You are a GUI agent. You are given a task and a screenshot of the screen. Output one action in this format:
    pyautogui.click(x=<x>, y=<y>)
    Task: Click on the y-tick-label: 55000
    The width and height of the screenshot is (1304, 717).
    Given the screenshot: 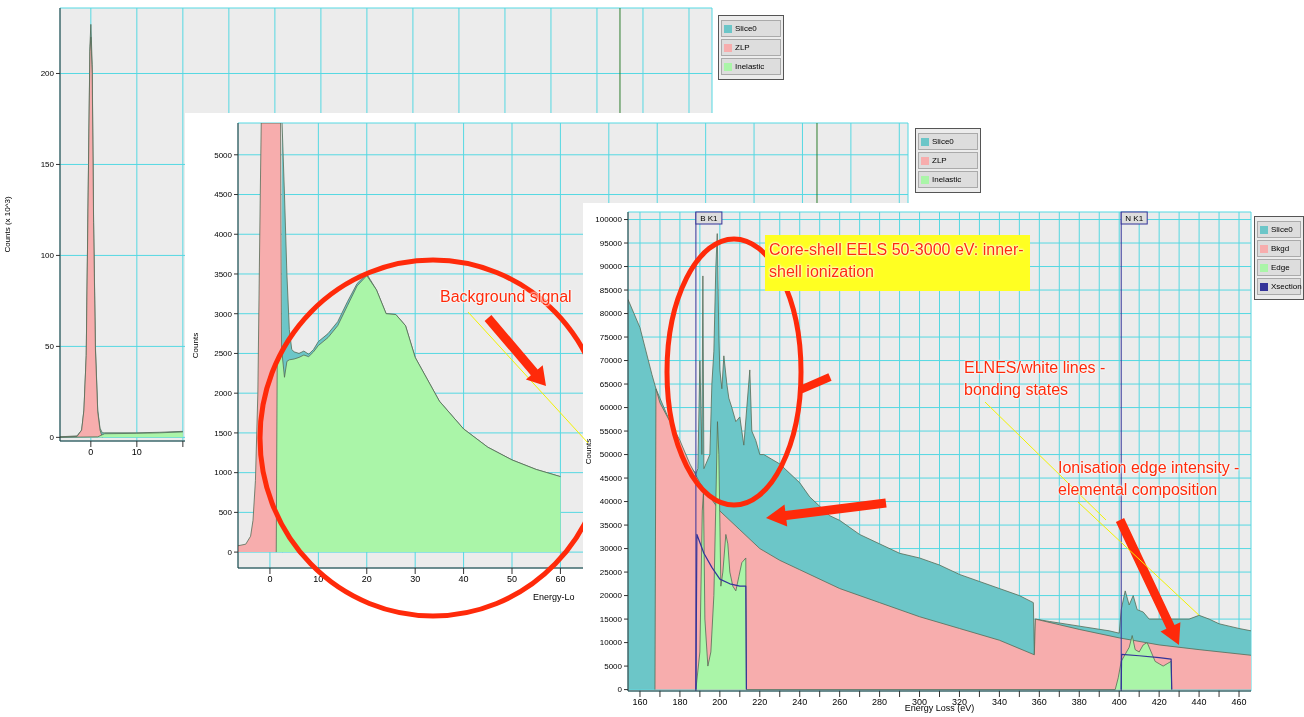 What is the action you would take?
    pyautogui.click(x=611, y=431)
    